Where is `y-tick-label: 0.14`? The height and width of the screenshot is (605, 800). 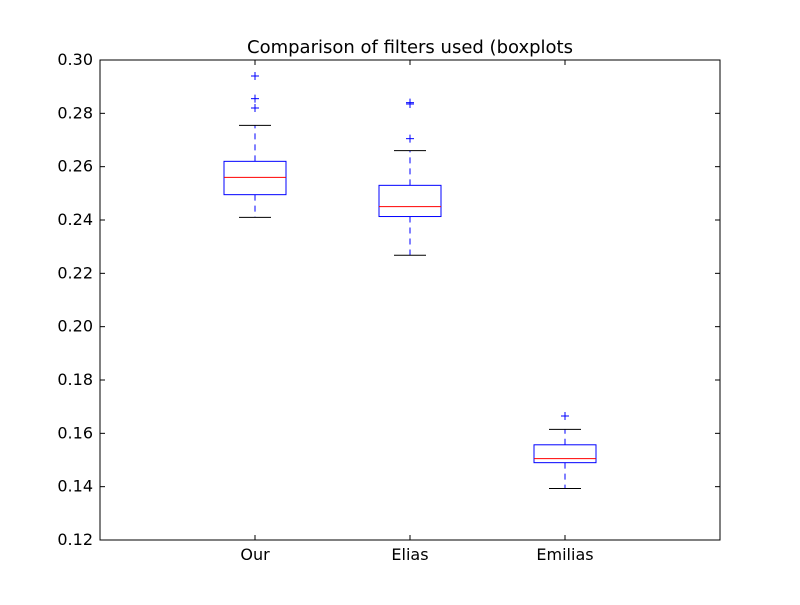 y-tick-label: 0.14 is located at coordinates (75, 486).